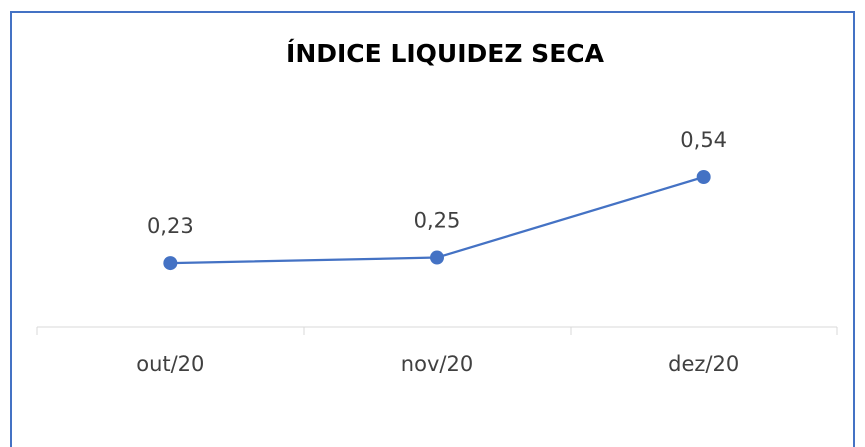 The image size is (865, 447). What do you see at coordinates (445, 53) in the screenshot?
I see `chart-title: ÍNDICE LIQUIDEZ SECA` at bounding box center [445, 53].